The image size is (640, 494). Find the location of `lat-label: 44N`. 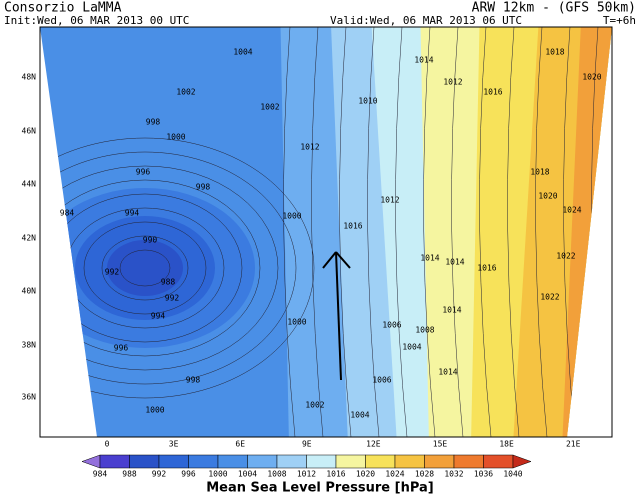

lat-label: 44N is located at coordinates (29, 184).